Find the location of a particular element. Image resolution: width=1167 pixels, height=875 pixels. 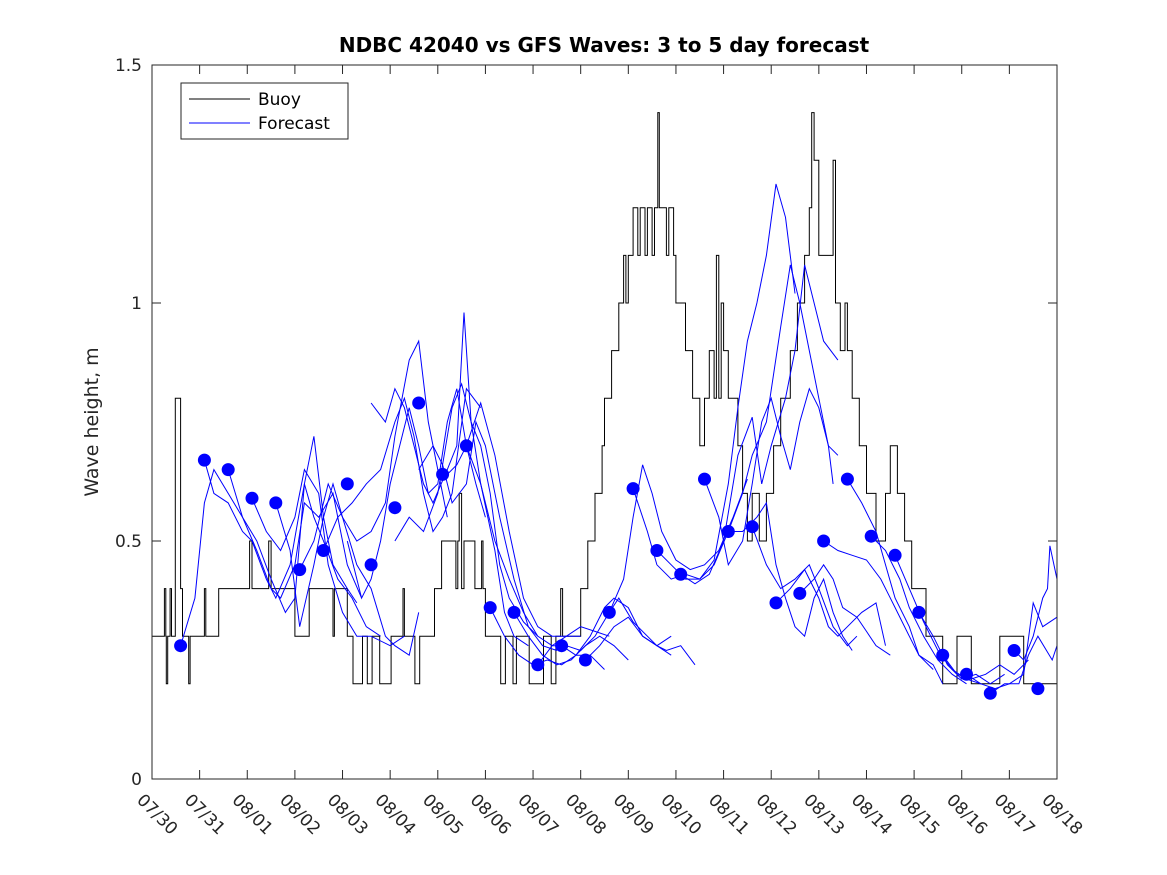

x-tick-label: 08/17 is located at coordinates (1014, 814).